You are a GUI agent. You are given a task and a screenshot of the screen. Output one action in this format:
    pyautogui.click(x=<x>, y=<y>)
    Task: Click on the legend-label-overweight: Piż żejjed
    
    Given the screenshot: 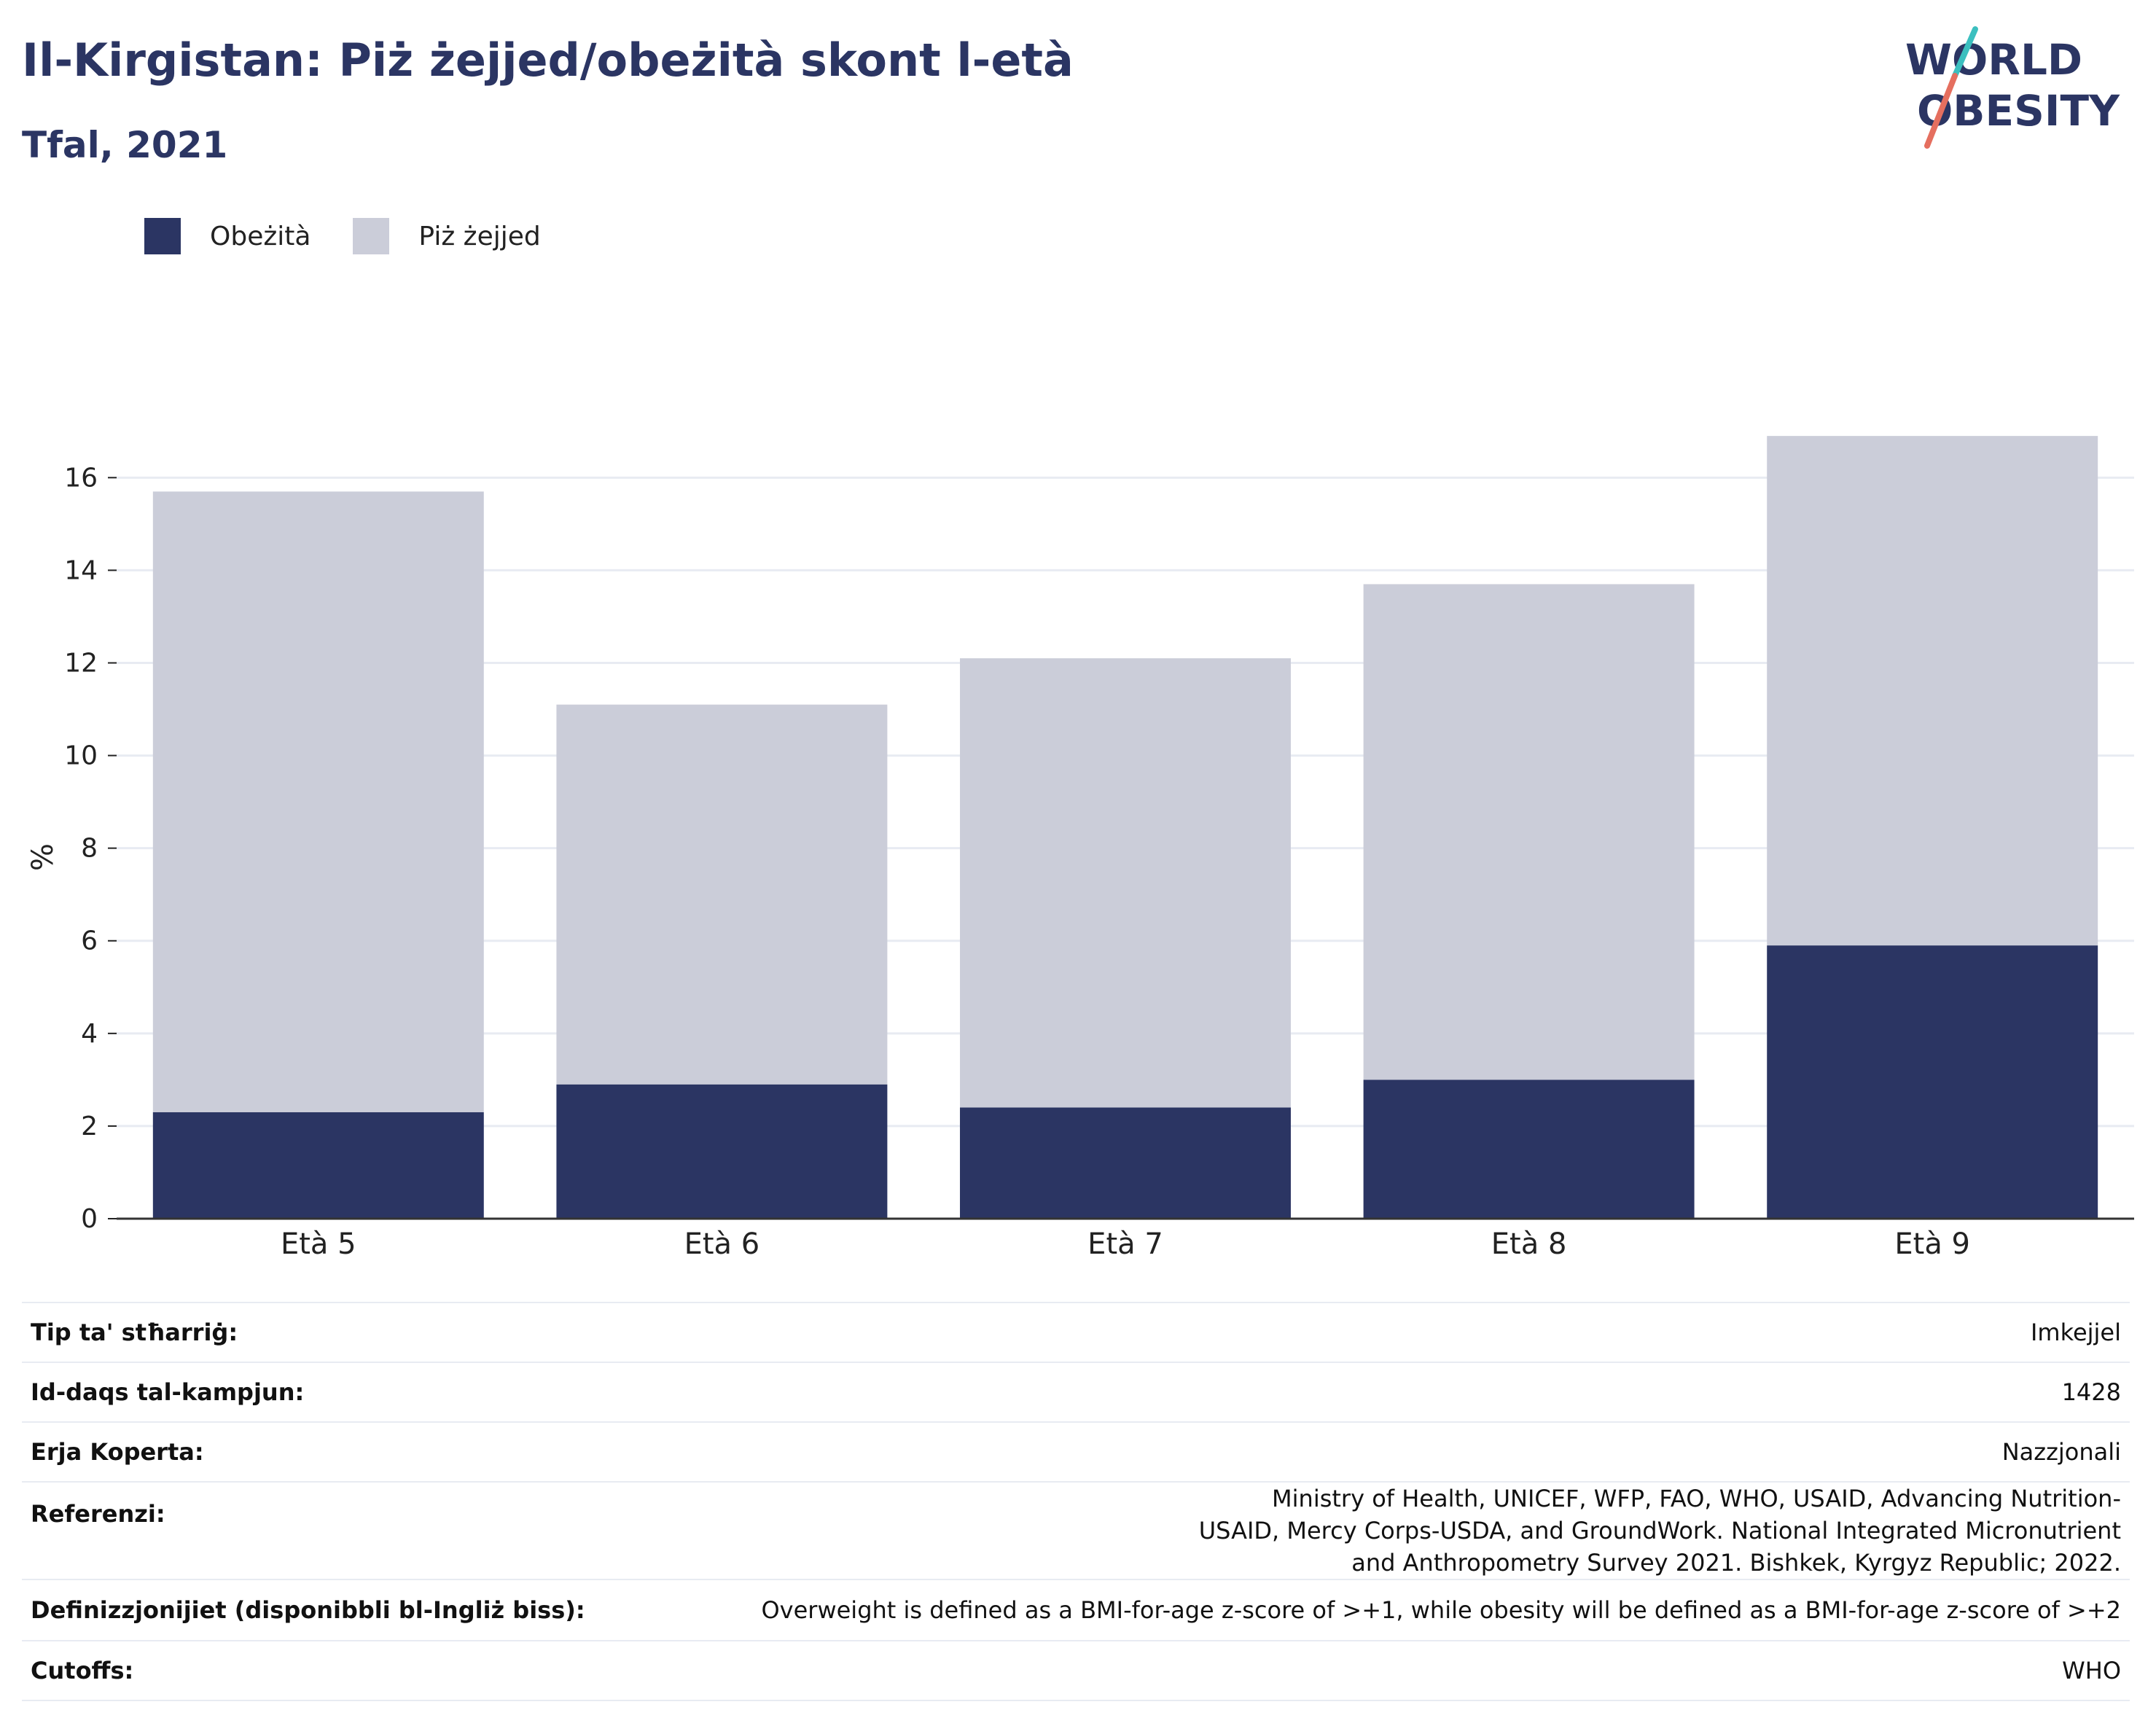 What is the action you would take?
    pyautogui.click(x=480, y=236)
    